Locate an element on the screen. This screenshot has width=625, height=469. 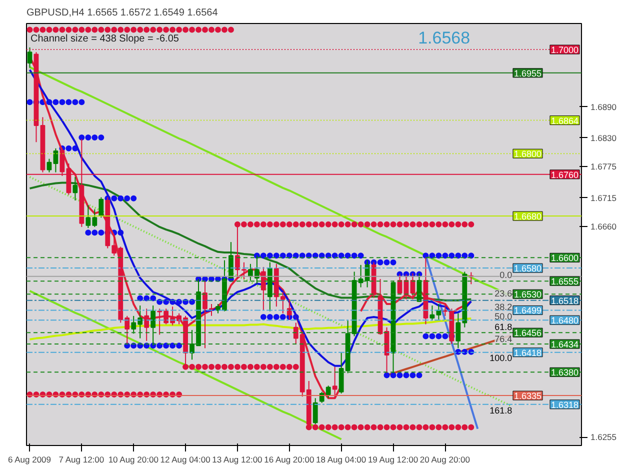
ref-line-label: 1.6760 is located at coordinates (564, 175).